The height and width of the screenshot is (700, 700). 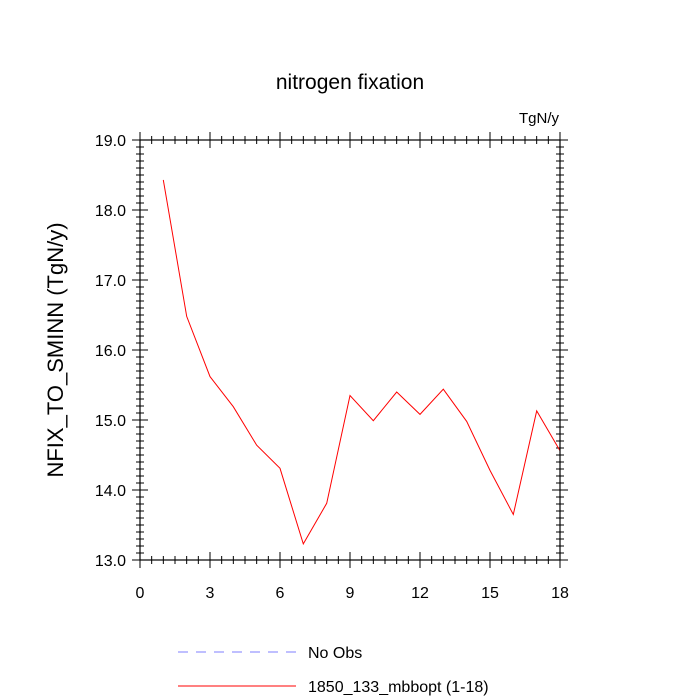 What do you see at coordinates (110, 351) in the screenshot?
I see `y-tick-label: 16.0` at bounding box center [110, 351].